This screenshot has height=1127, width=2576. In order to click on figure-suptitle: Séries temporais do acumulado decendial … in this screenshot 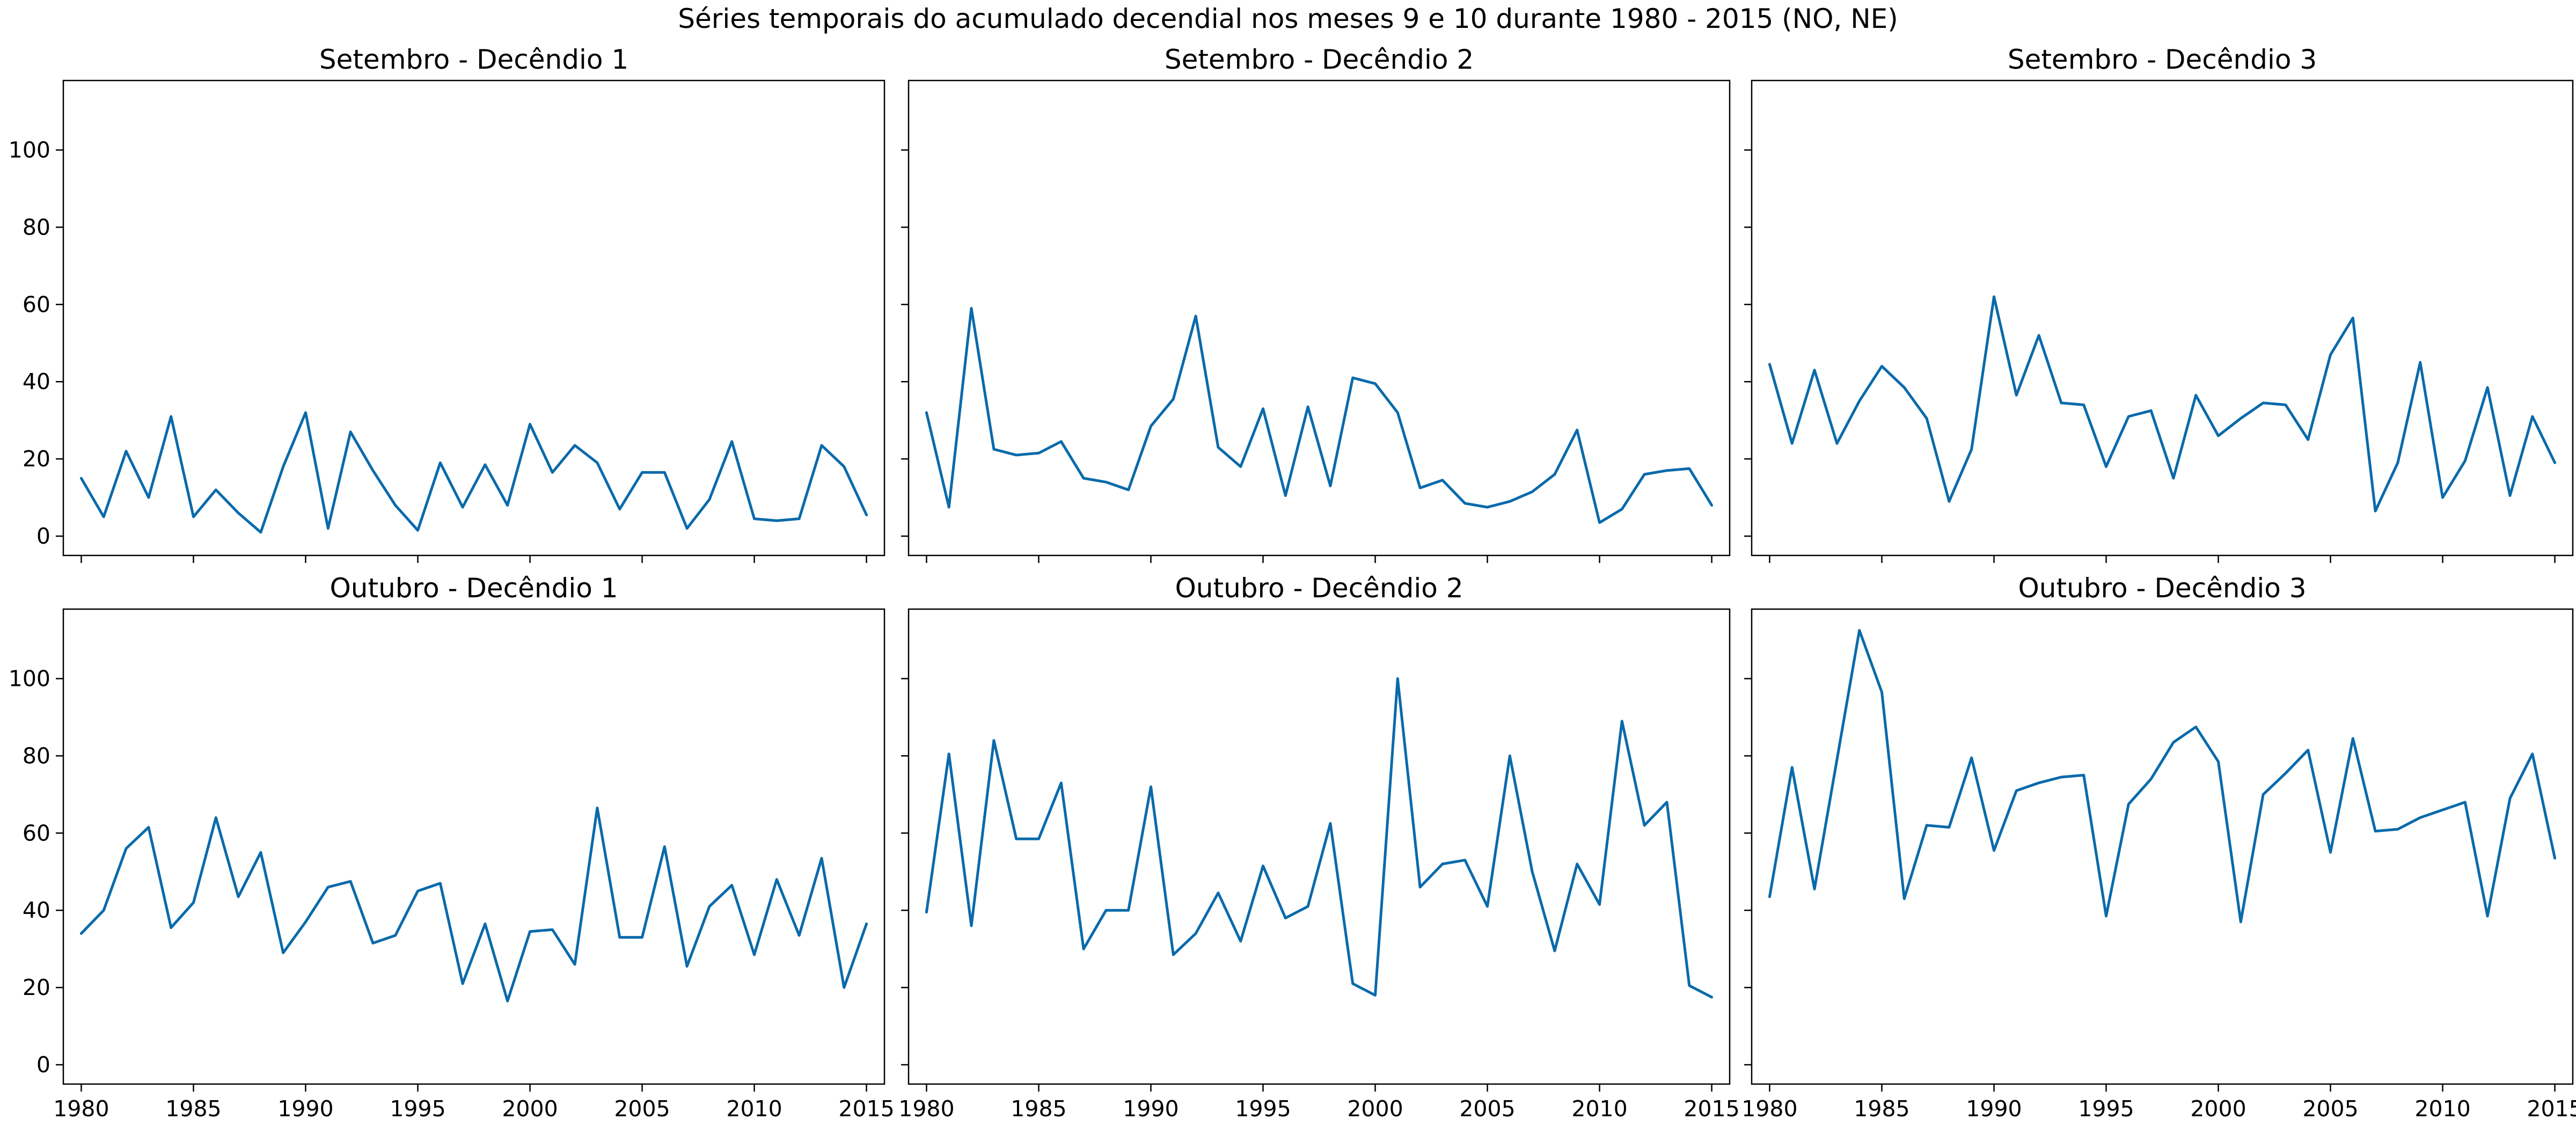, I will do `click(1288, 18)`.